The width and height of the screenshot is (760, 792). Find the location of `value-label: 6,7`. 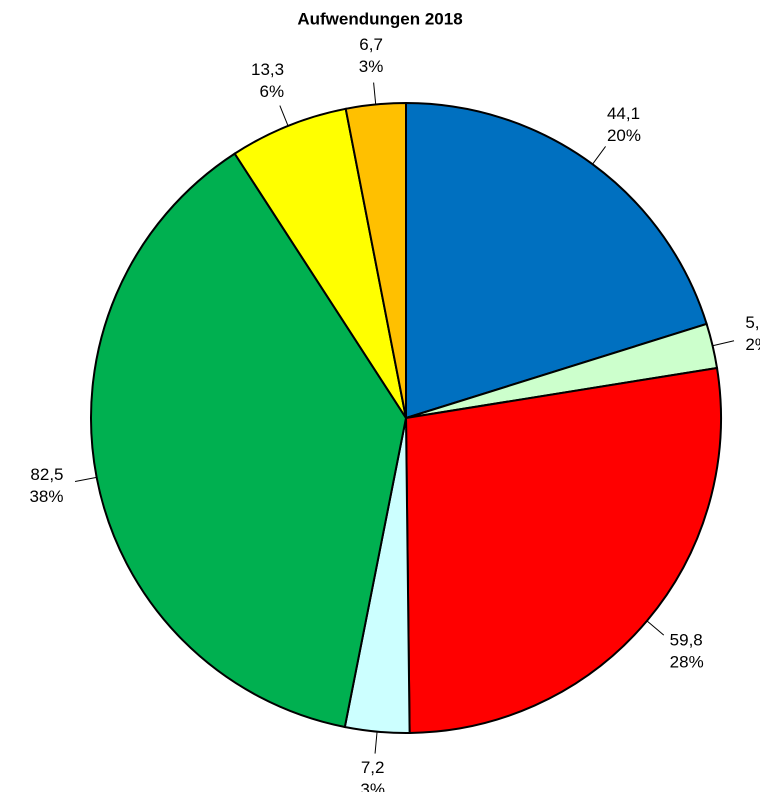

value-label: 6,7 is located at coordinates (371, 44).